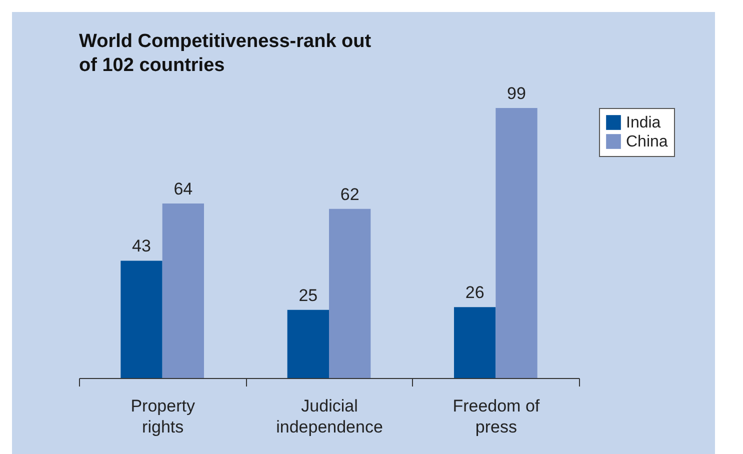  I want to click on data-label: 43, so click(141, 246).